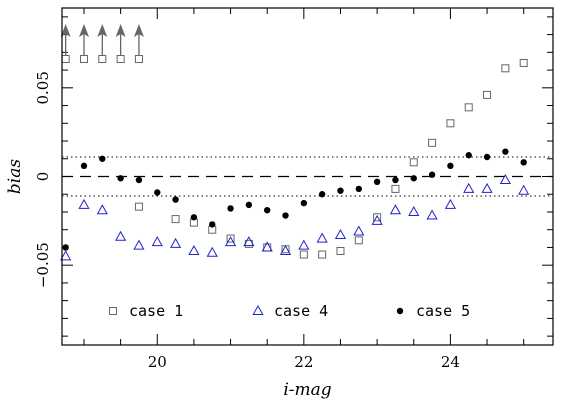 Image resolution: width=566 pixels, height=406 pixels. What do you see at coordinates (443, 311) in the screenshot?
I see `legend-label-case-5: case 5` at bounding box center [443, 311].